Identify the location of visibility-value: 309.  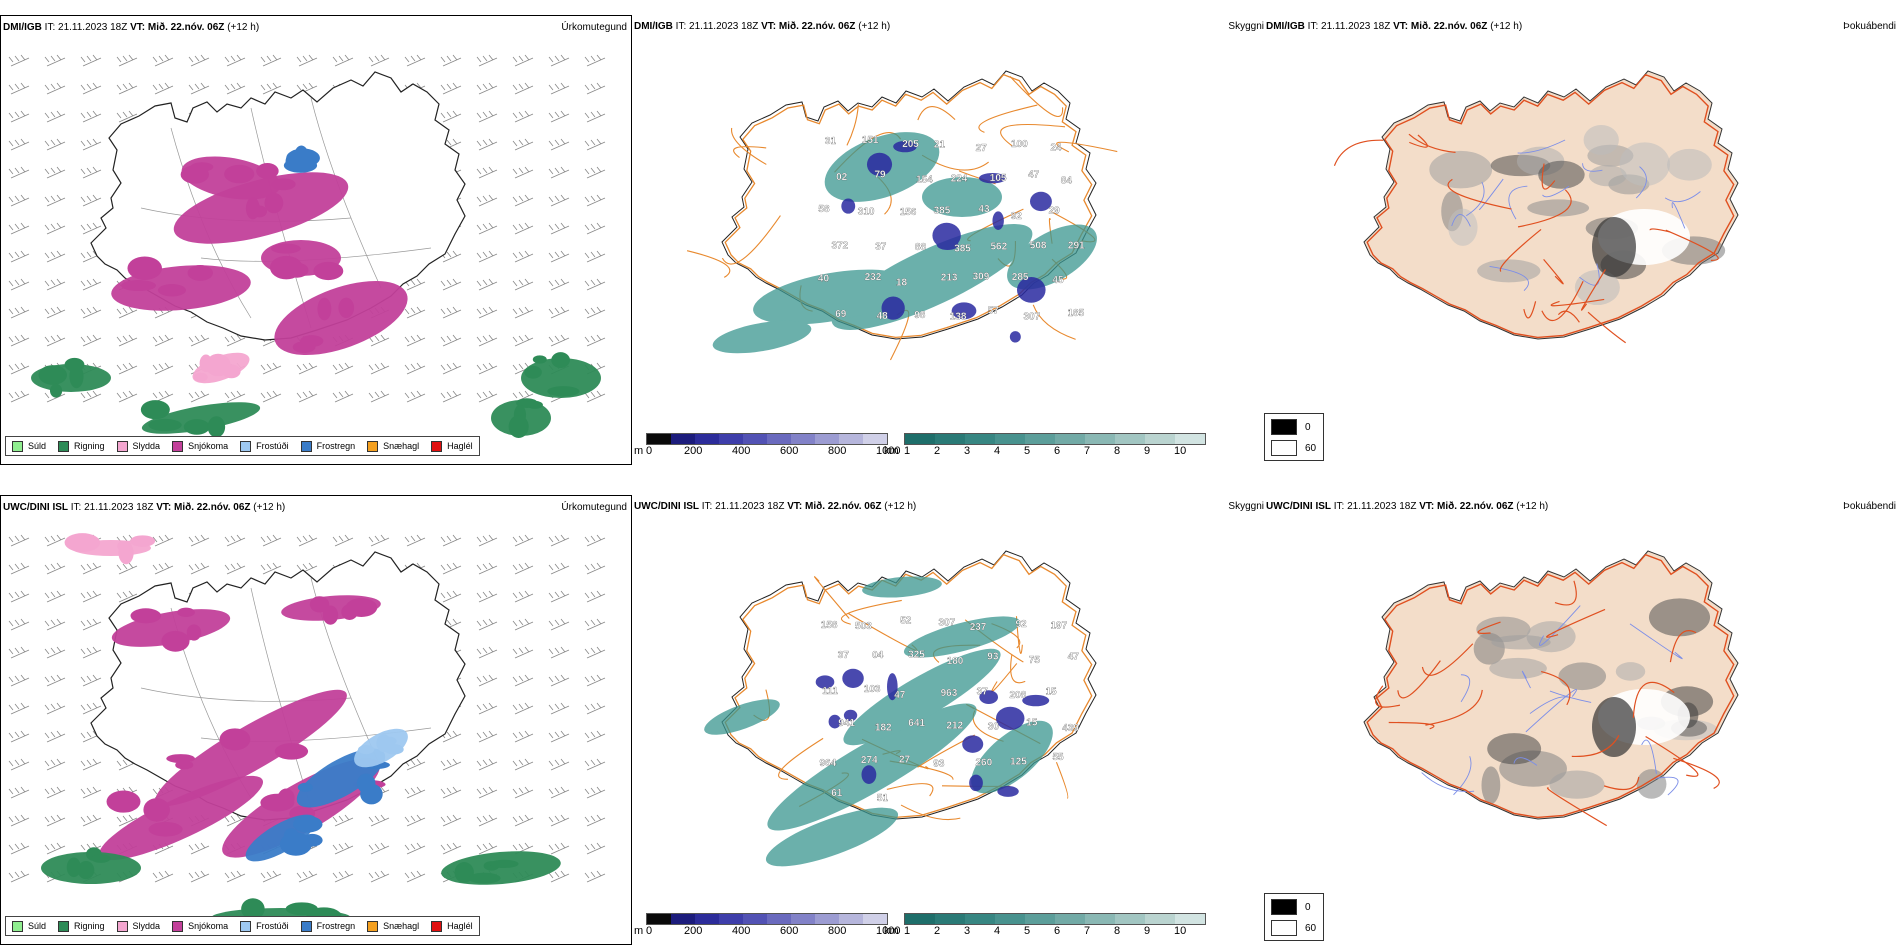
(981, 276).